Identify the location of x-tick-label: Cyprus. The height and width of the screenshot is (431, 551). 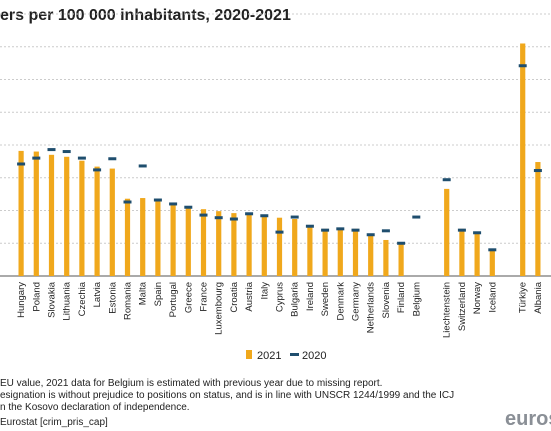
(280, 297).